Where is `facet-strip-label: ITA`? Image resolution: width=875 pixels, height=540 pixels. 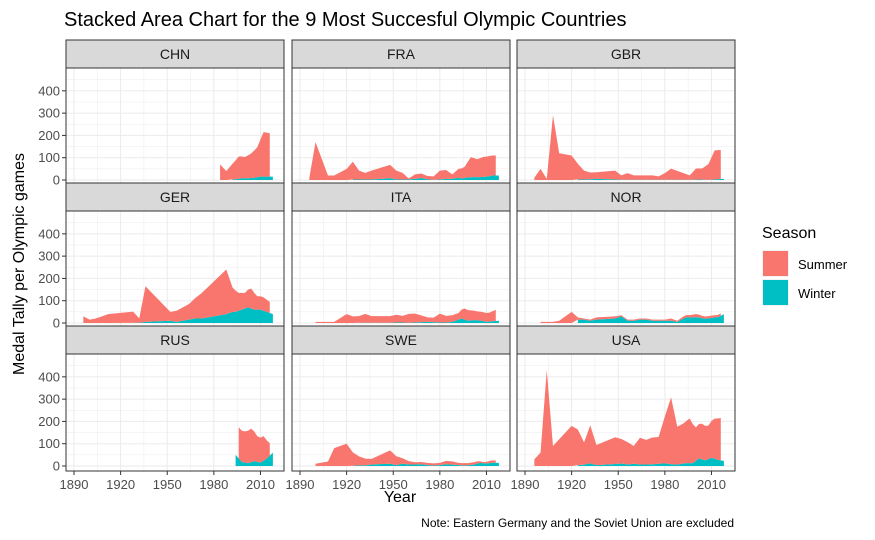 facet-strip-label: ITA is located at coordinates (401, 197).